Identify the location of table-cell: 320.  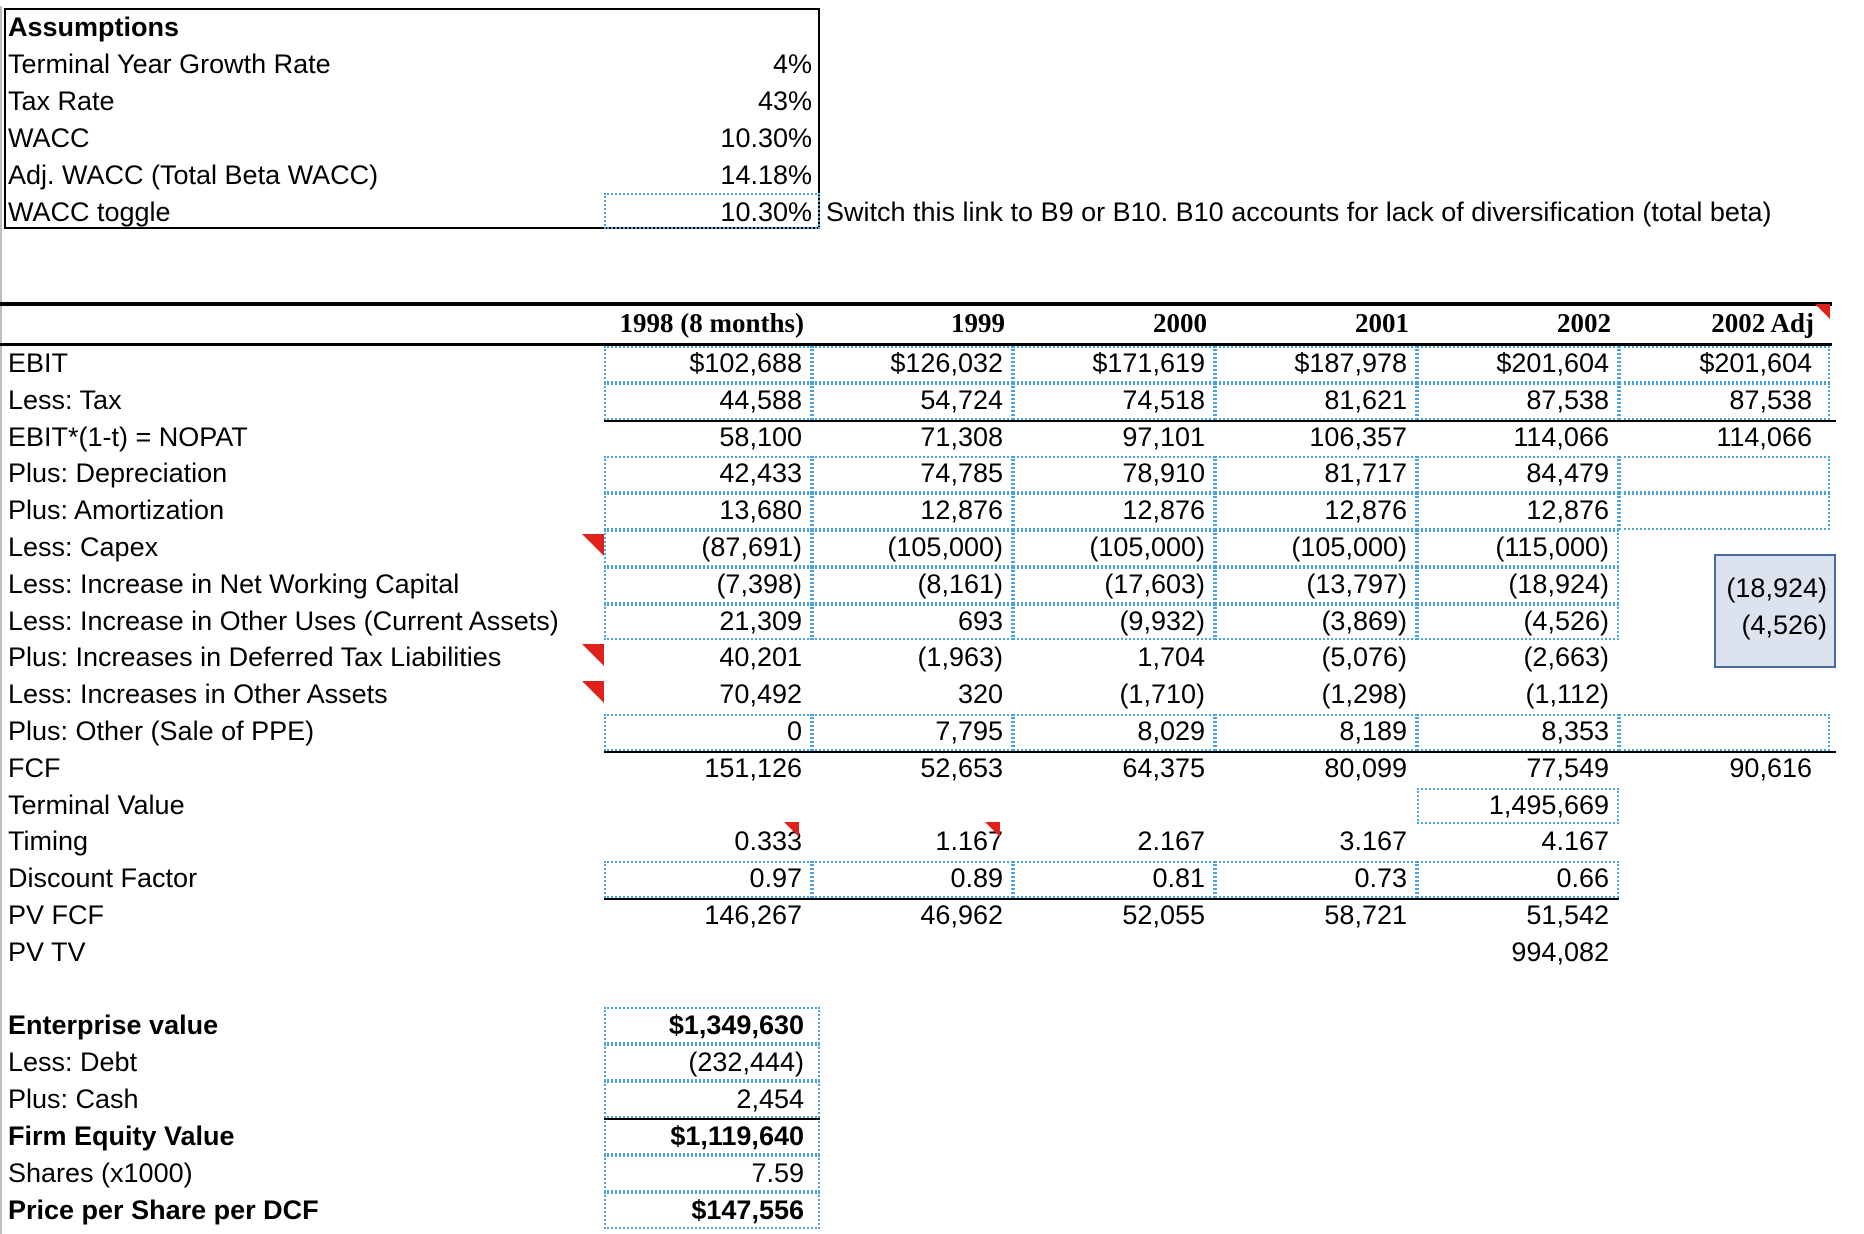
(980, 694).